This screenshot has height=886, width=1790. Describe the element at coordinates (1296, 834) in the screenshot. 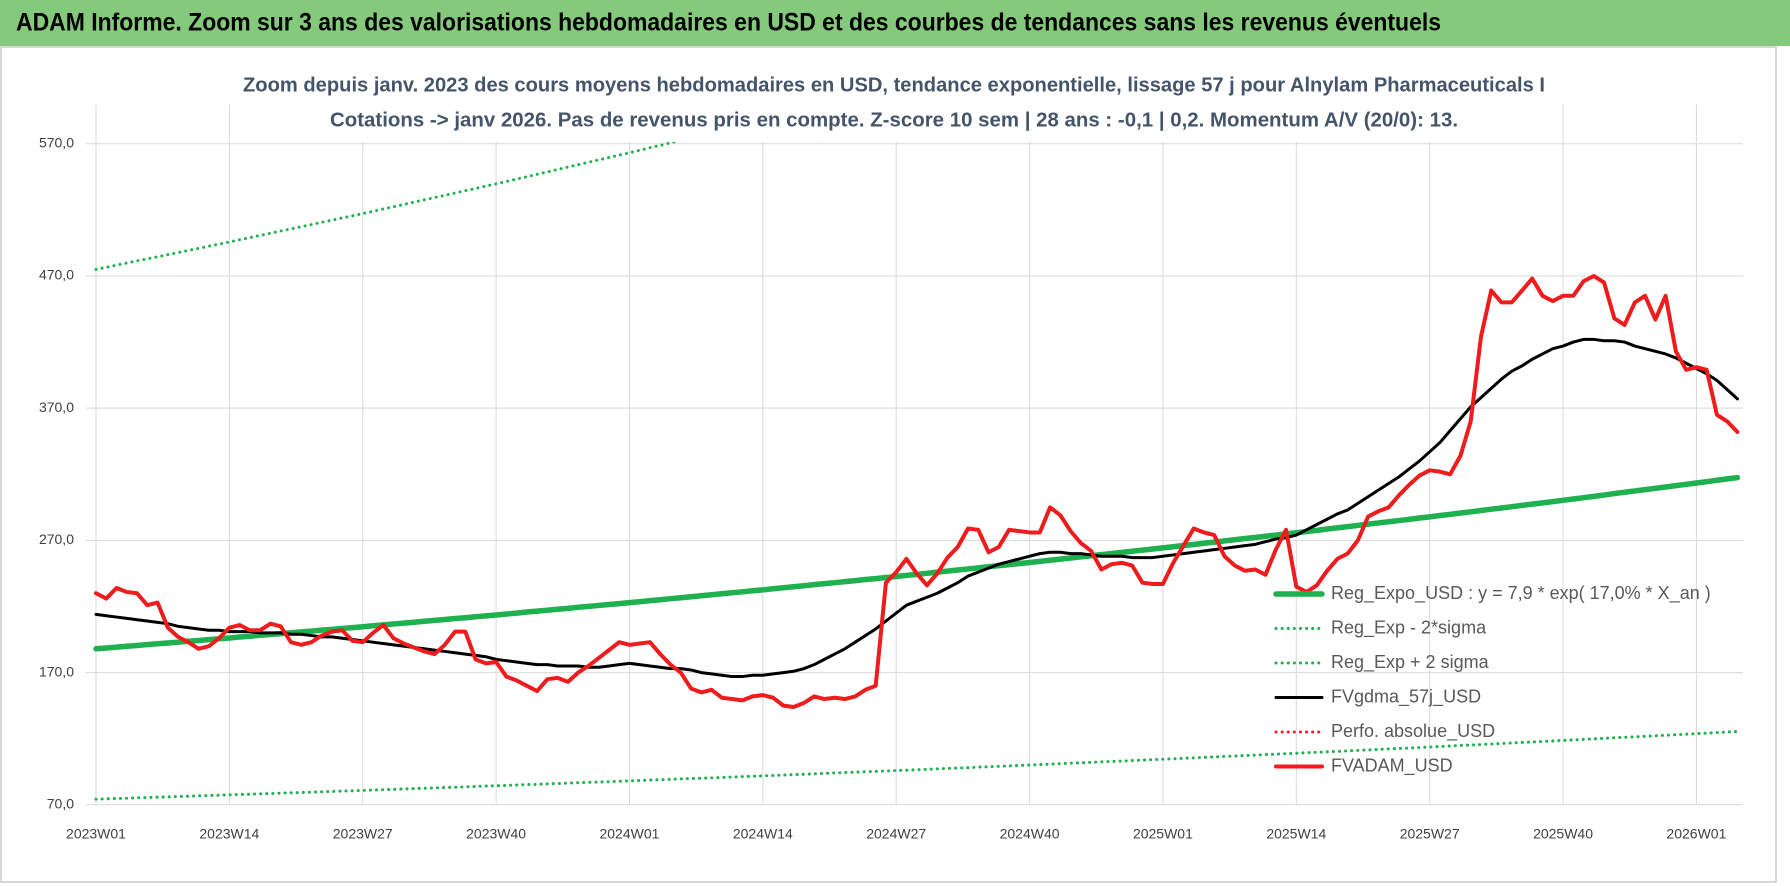

I see `x-tick-label: 2025W14` at that location.